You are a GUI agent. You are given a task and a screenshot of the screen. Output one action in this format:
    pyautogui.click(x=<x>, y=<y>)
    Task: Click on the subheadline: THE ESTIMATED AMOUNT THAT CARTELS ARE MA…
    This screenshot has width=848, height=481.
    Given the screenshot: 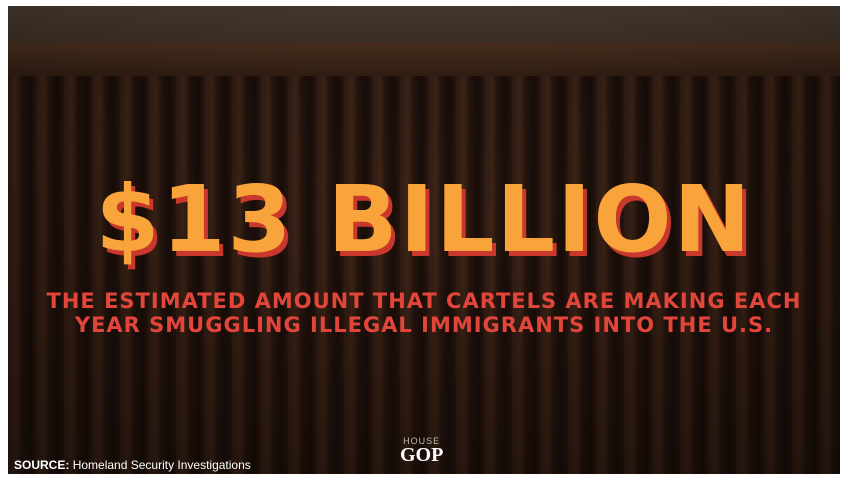 What is the action you would take?
    pyautogui.click(x=424, y=313)
    